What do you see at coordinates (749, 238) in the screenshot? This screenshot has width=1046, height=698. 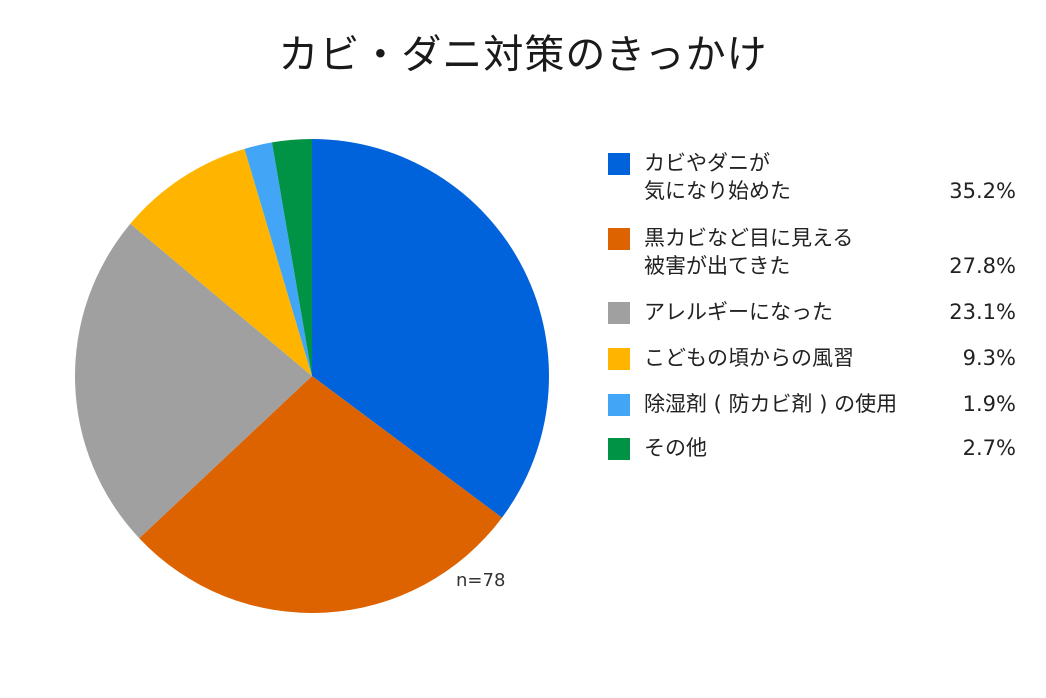 I see `legend-label-line: 黒カビなど目に見える` at bounding box center [749, 238].